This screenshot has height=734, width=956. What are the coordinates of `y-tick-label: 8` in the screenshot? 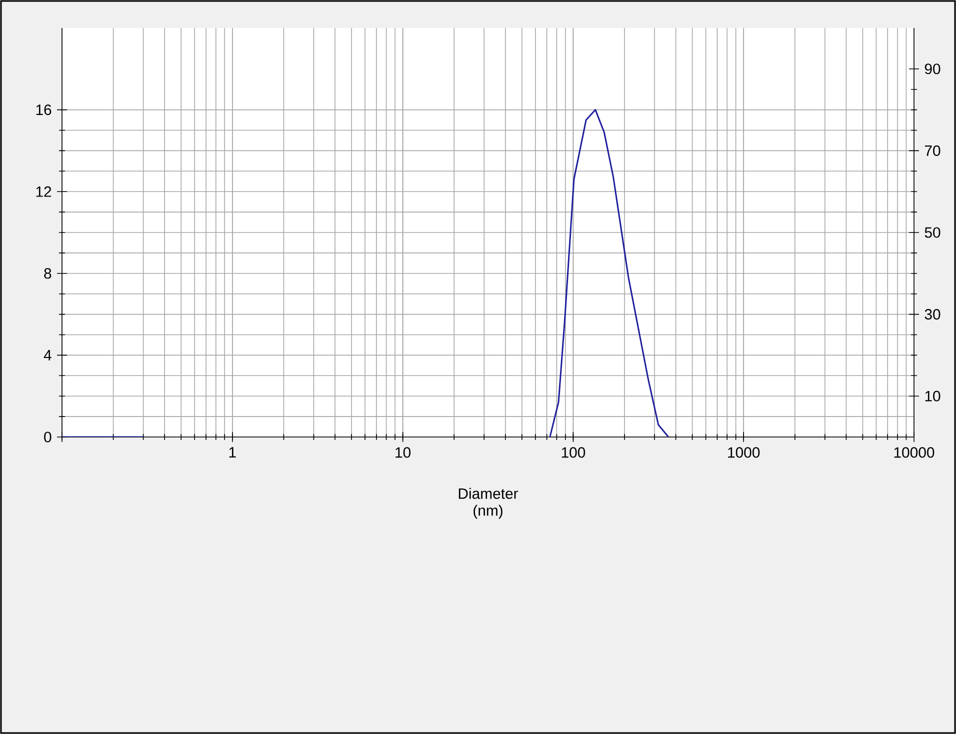 It's located at (48, 273).